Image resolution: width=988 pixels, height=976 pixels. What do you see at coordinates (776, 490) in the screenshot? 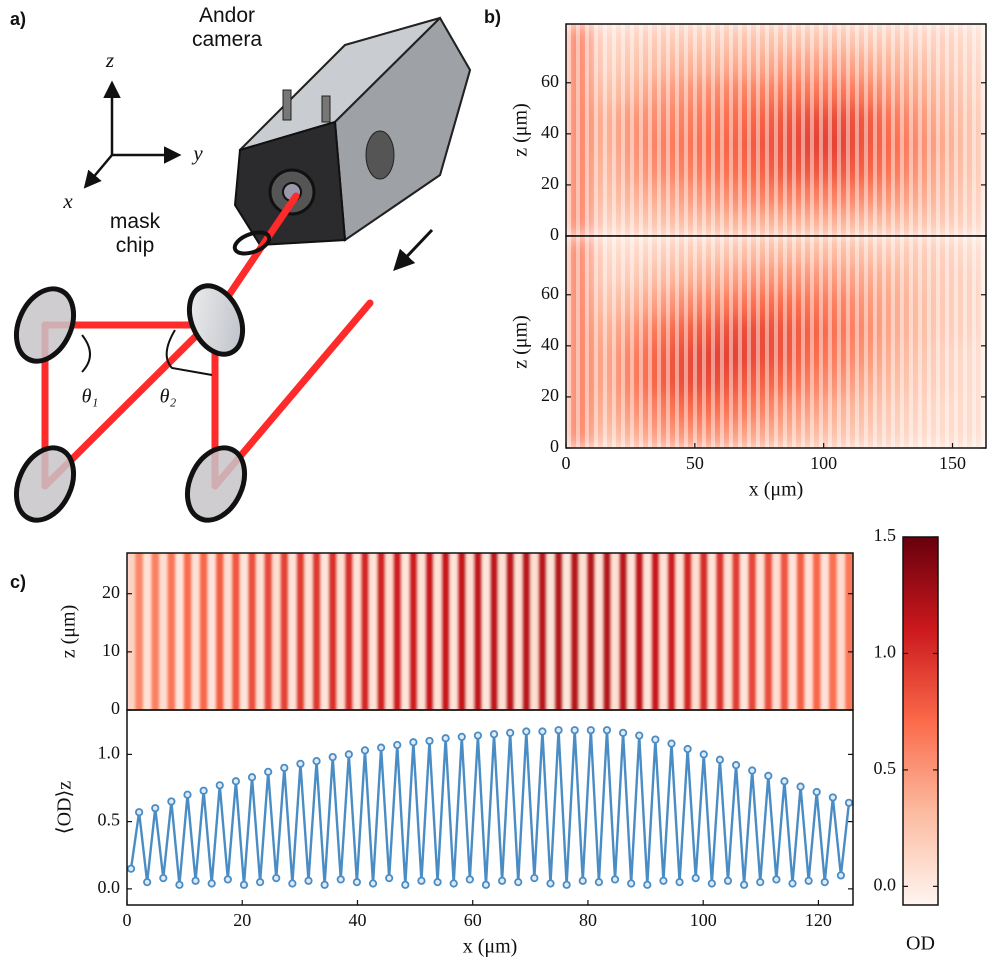
I see `x-axis-label: x (μm)` at bounding box center [776, 490].